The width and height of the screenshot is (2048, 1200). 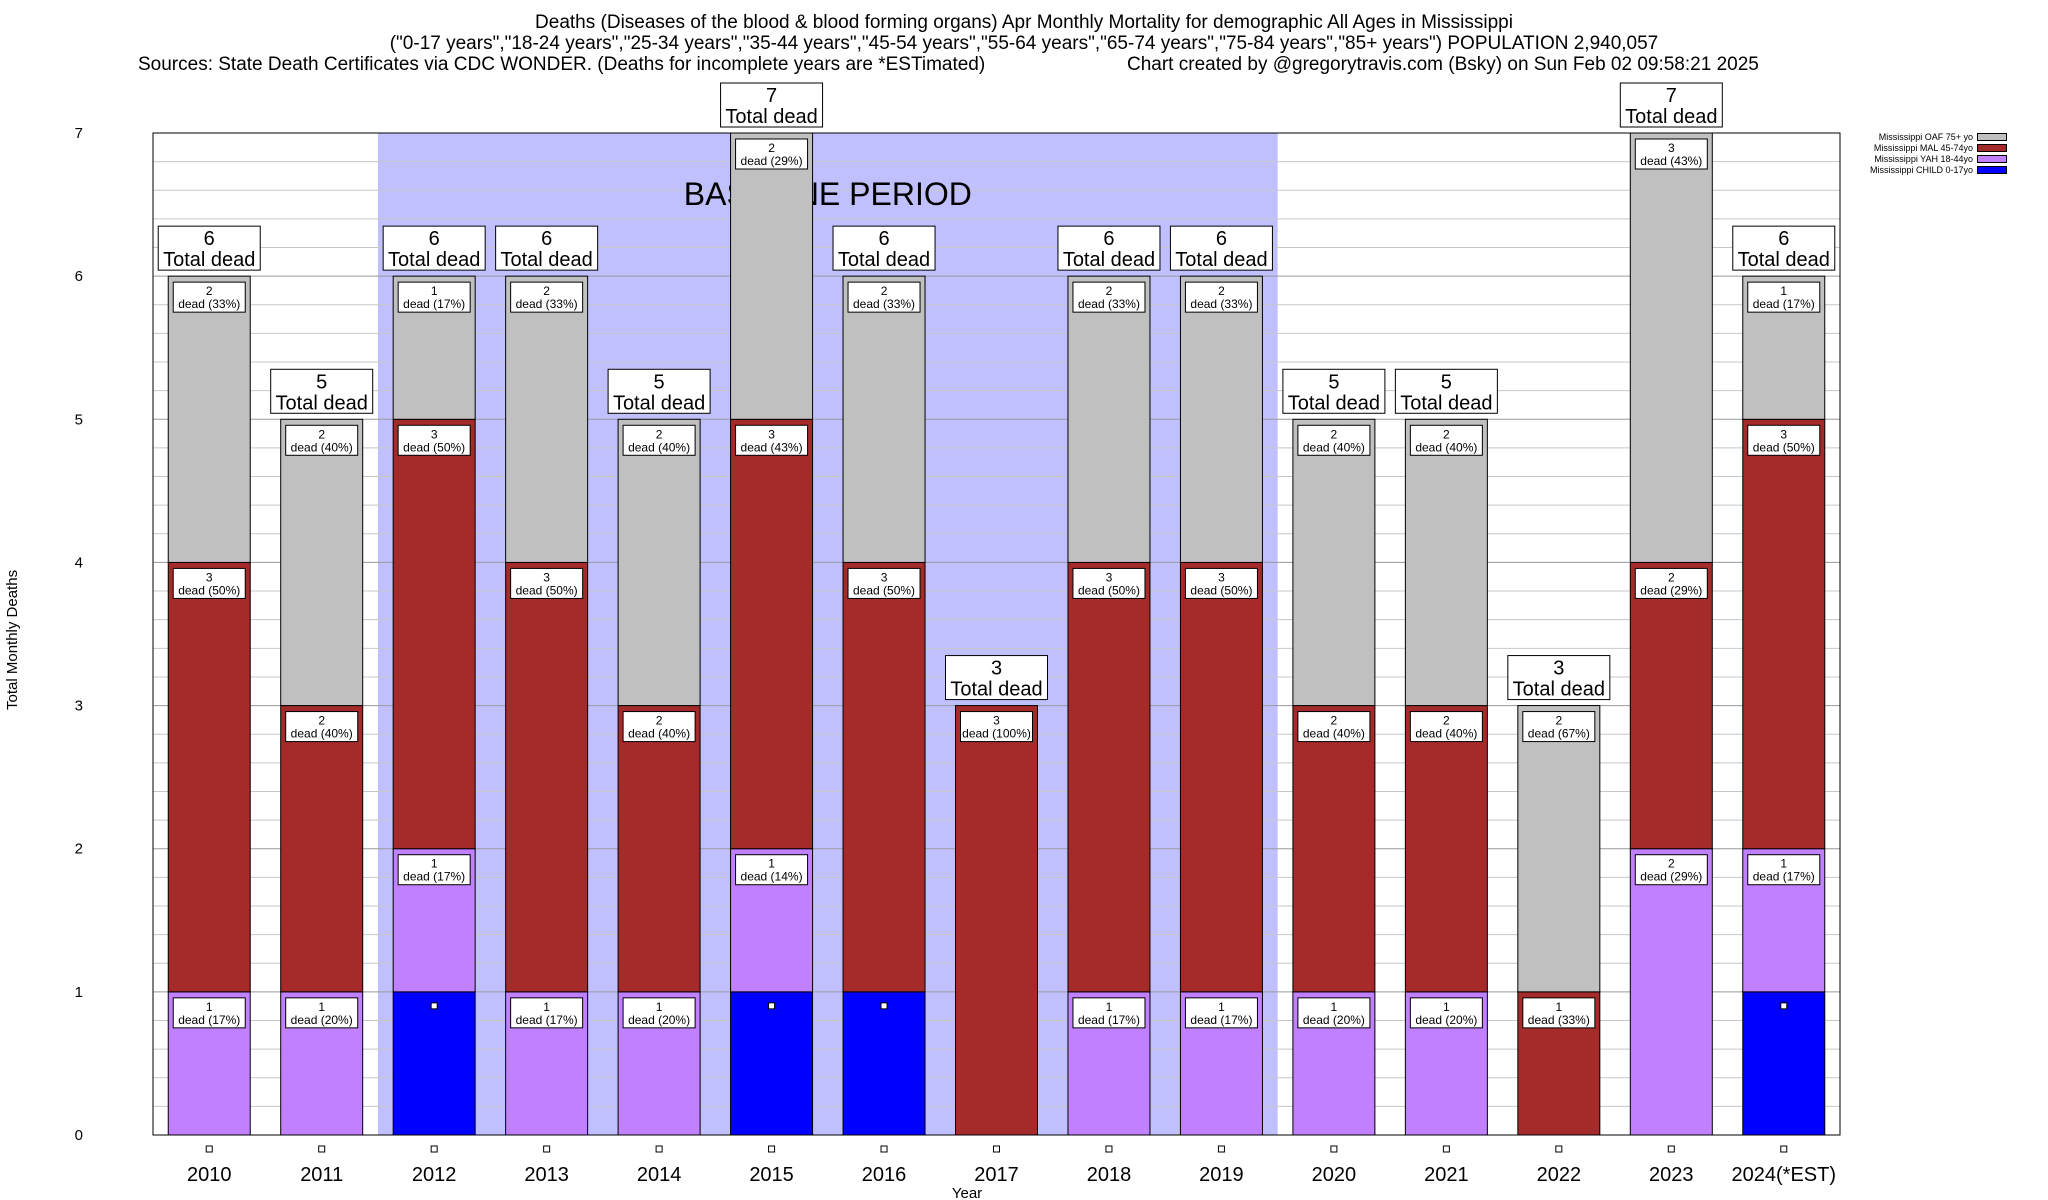 I want to click on total-label-count: 7, so click(x=1671, y=96).